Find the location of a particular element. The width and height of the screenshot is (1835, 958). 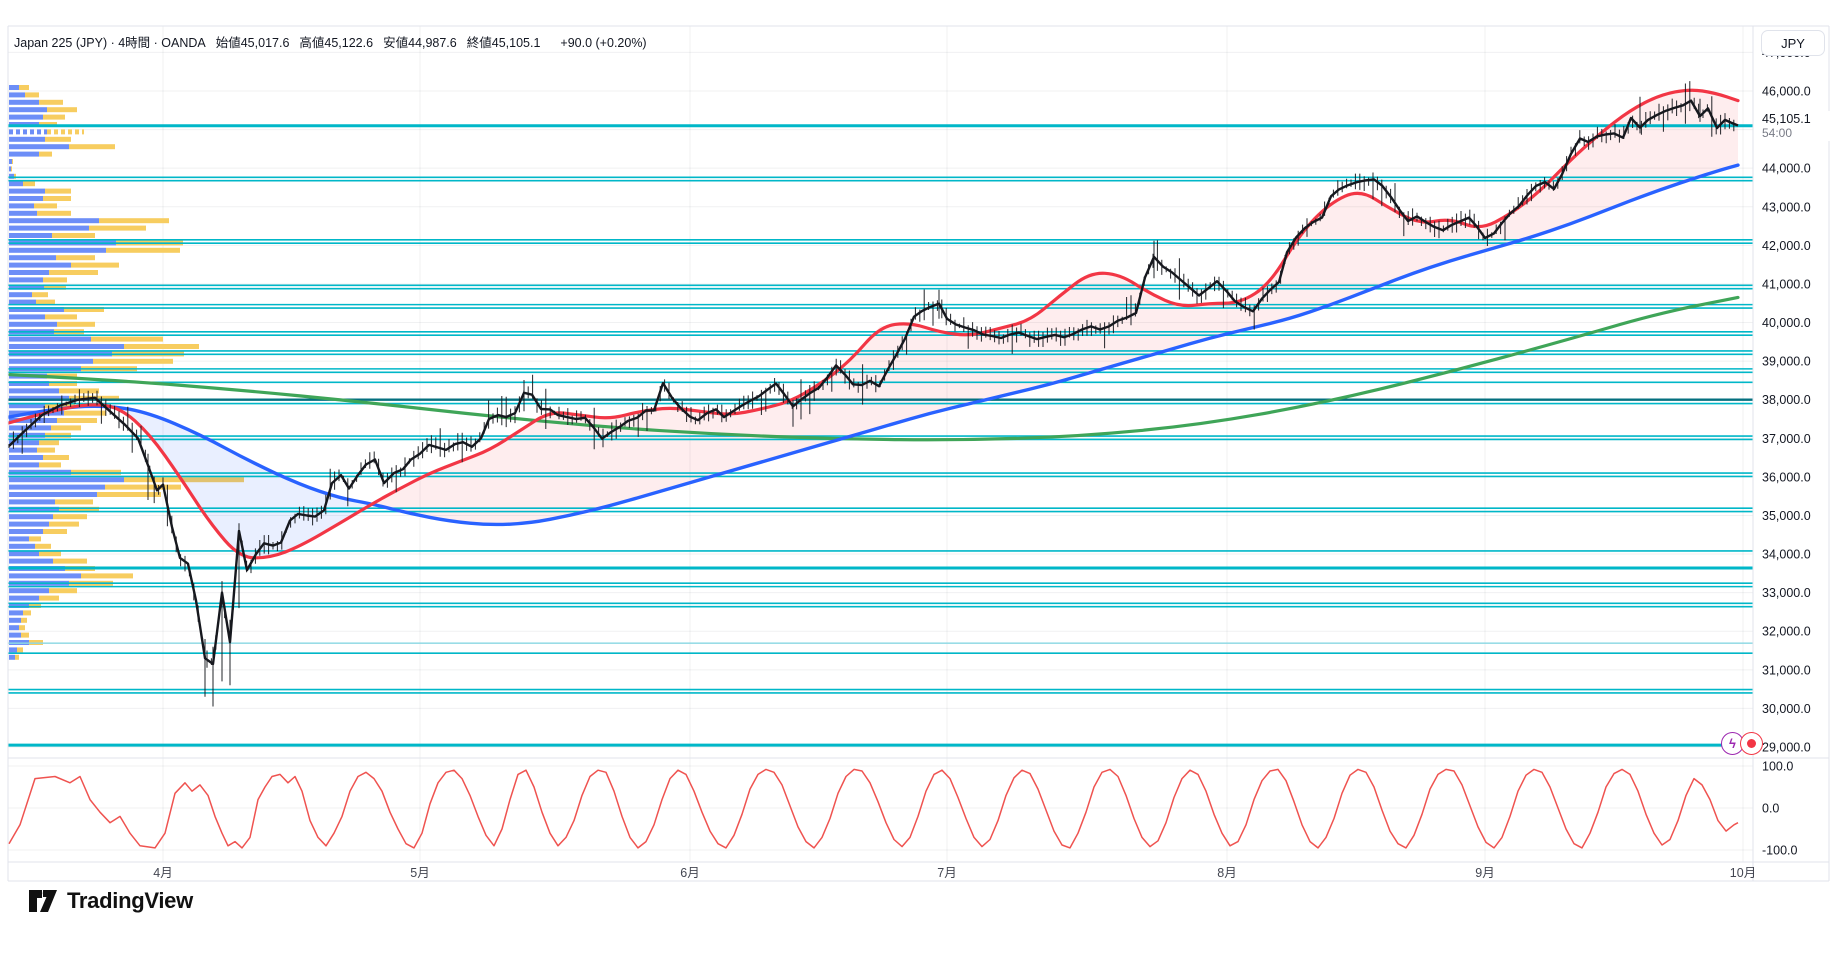

svg-text: 41,000.0 is located at coordinates (1786, 284).